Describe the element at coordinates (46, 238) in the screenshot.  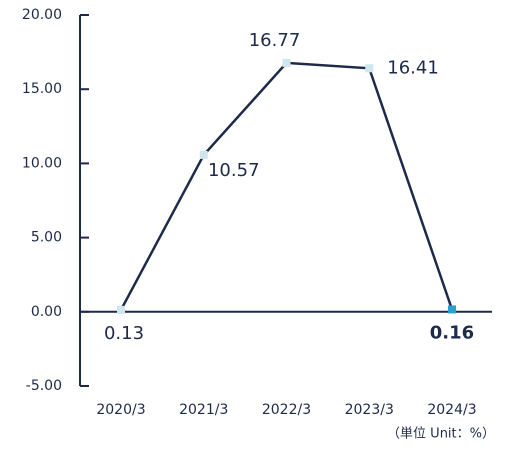
I see `y-tick-label: 5.00` at that location.